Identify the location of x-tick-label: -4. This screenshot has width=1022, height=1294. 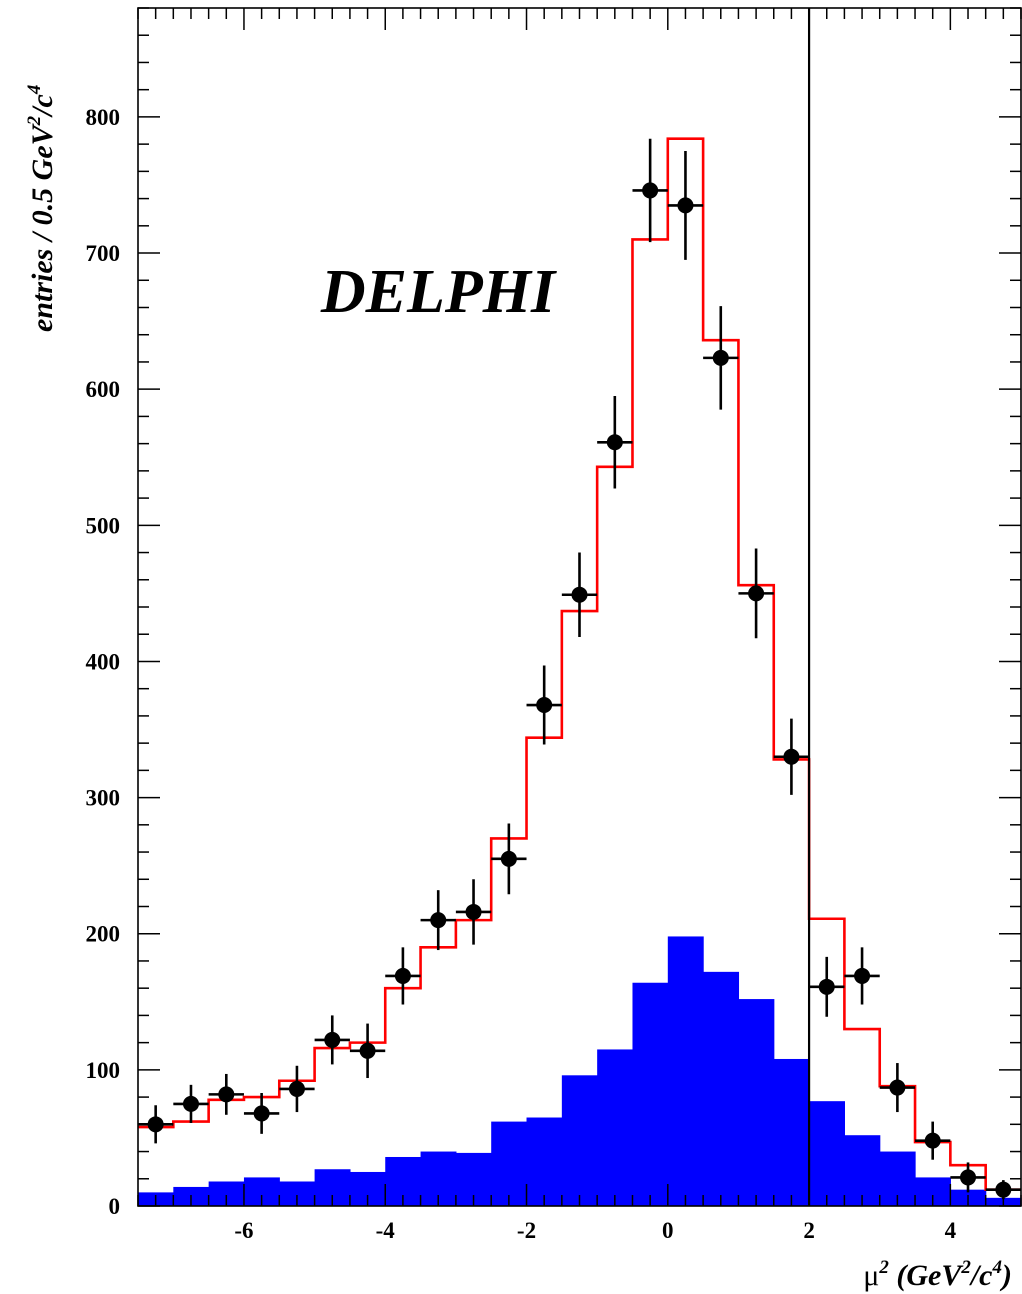
(386, 1230).